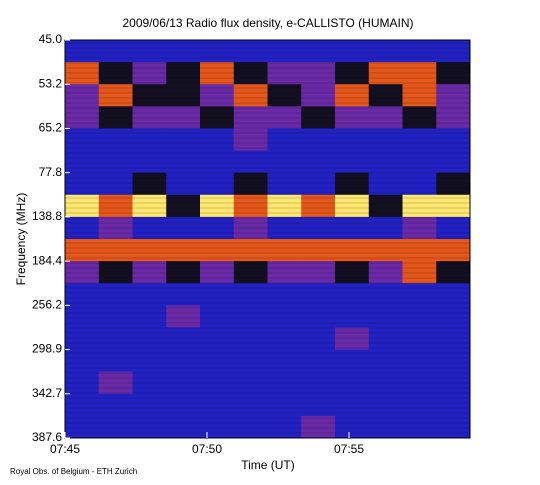 This screenshot has height=485, width=540. Describe the element at coordinates (51, 172) in the screenshot. I see `y-tick-label: 77.8` at that location.